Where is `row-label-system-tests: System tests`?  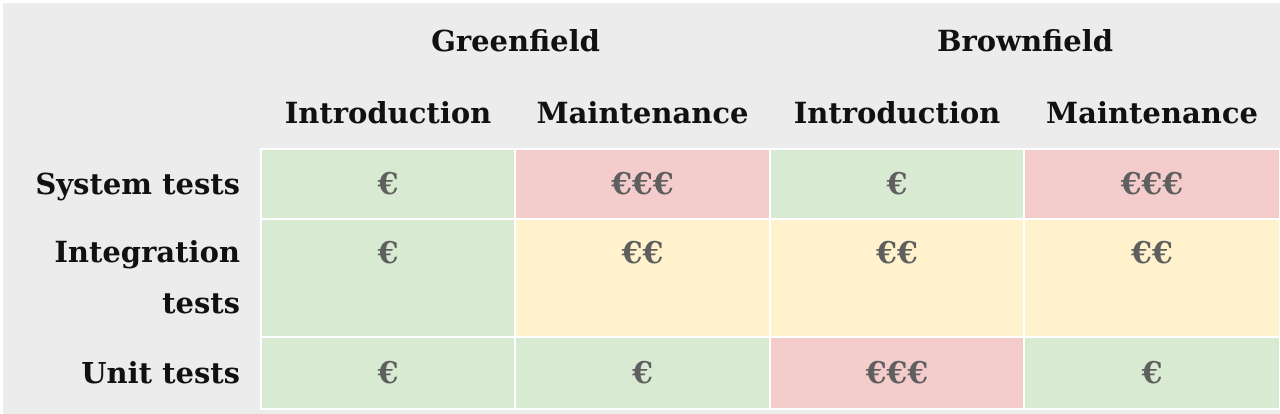
row-label-system-tests: System tests is located at coordinates (137, 183).